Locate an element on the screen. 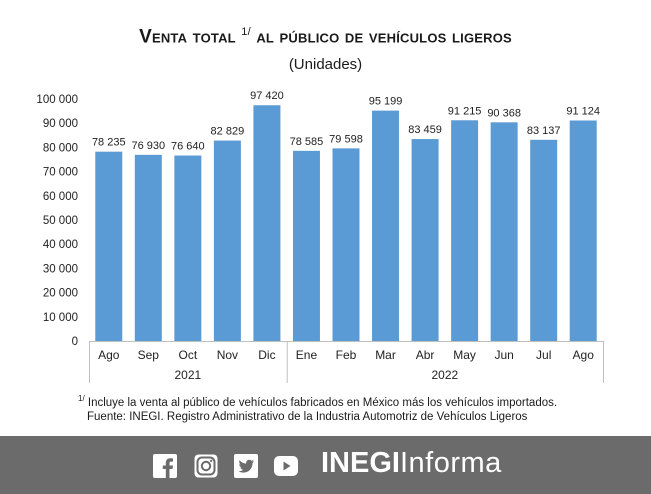 The width and height of the screenshot is (651, 494). data-label: 83 137 is located at coordinates (544, 131).